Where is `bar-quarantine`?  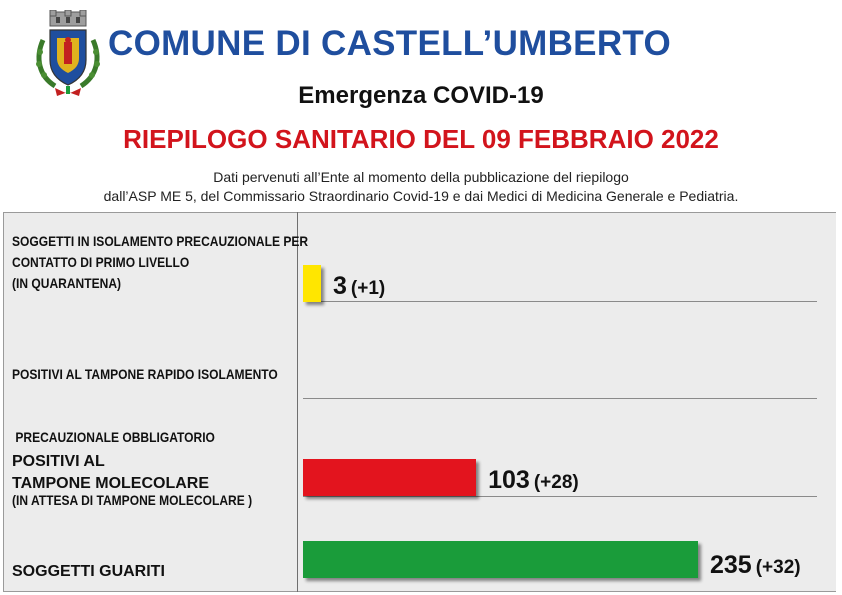
bar-quarantine is located at coordinates (312, 283).